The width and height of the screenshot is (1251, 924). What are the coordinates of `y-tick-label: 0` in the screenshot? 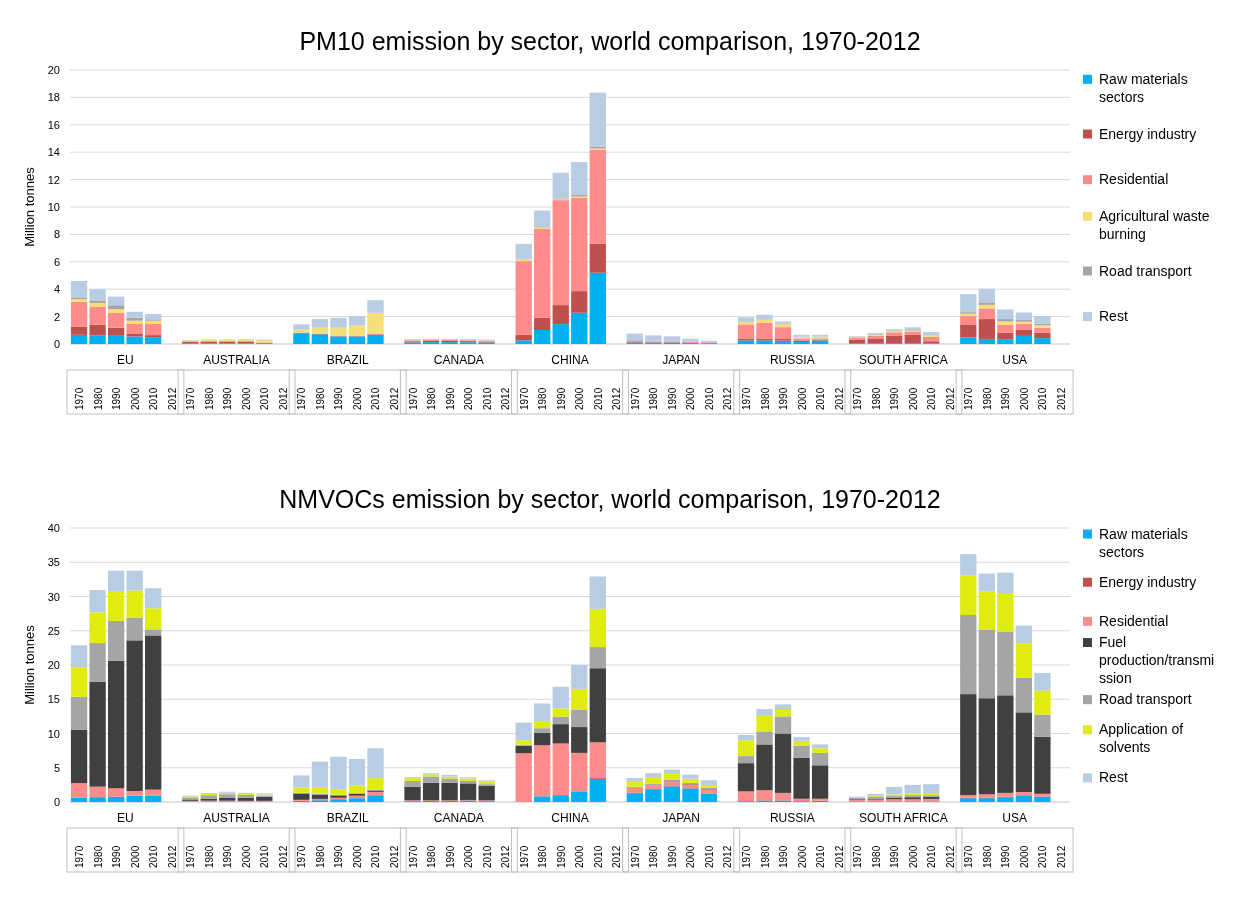 It's located at (56, 802).